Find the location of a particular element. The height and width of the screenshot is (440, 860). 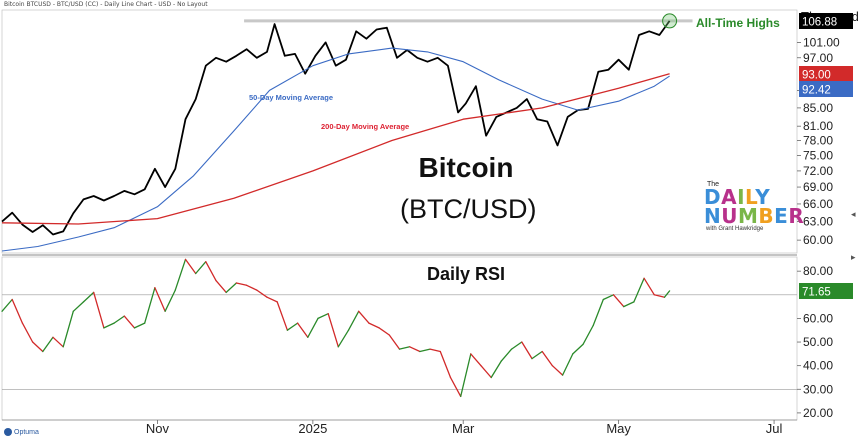

price-y-tick-label: 63.00 is located at coordinates (818, 222).